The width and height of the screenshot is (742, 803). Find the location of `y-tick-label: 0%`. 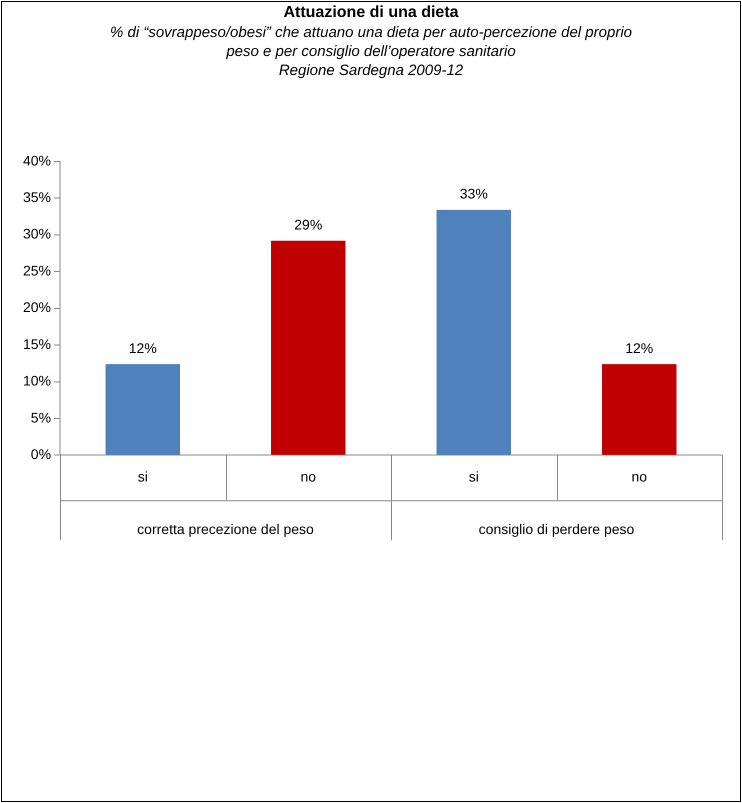

y-tick-label: 0% is located at coordinates (41, 454).